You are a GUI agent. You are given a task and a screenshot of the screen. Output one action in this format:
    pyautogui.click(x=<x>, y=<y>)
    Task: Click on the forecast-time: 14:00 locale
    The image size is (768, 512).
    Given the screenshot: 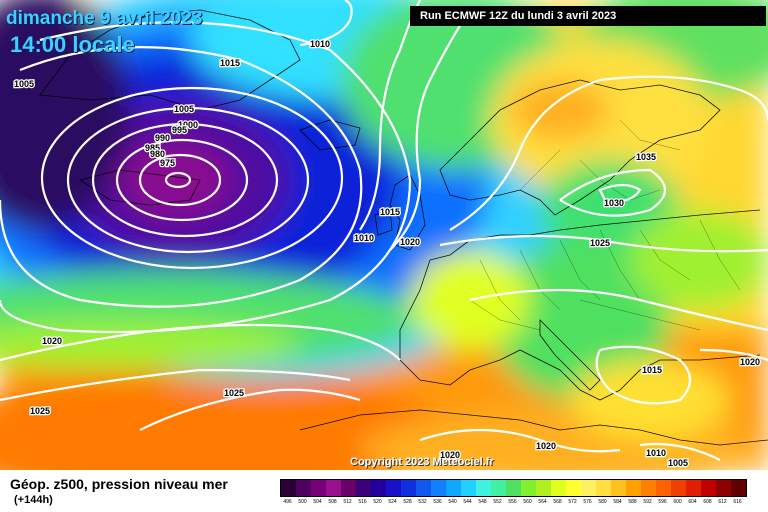 What is the action you would take?
    pyautogui.click(x=72, y=44)
    